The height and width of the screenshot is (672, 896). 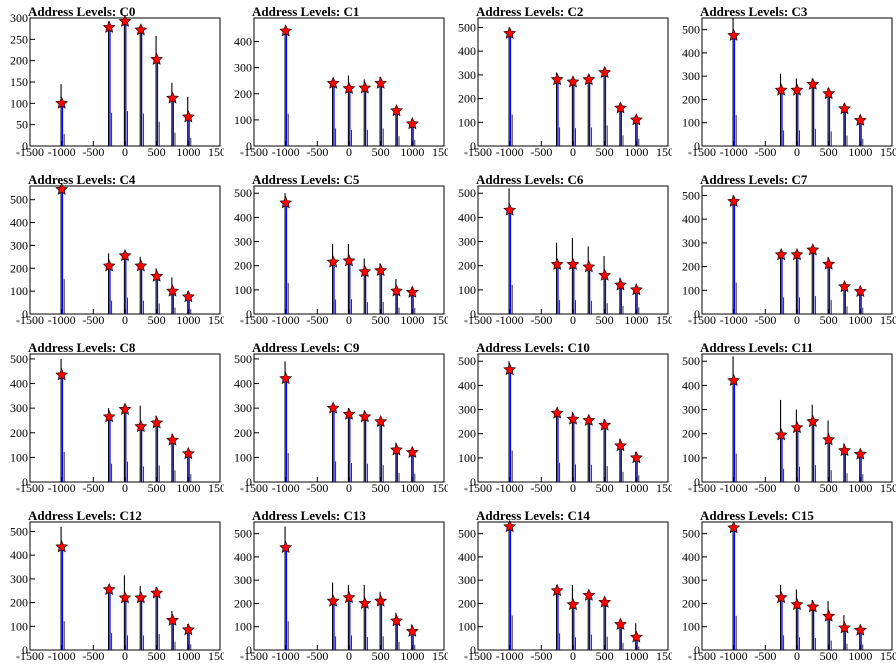 What do you see at coordinates (82, 11) in the screenshot?
I see `chart-title: Address Levels: C0` at bounding box center [82, 11].